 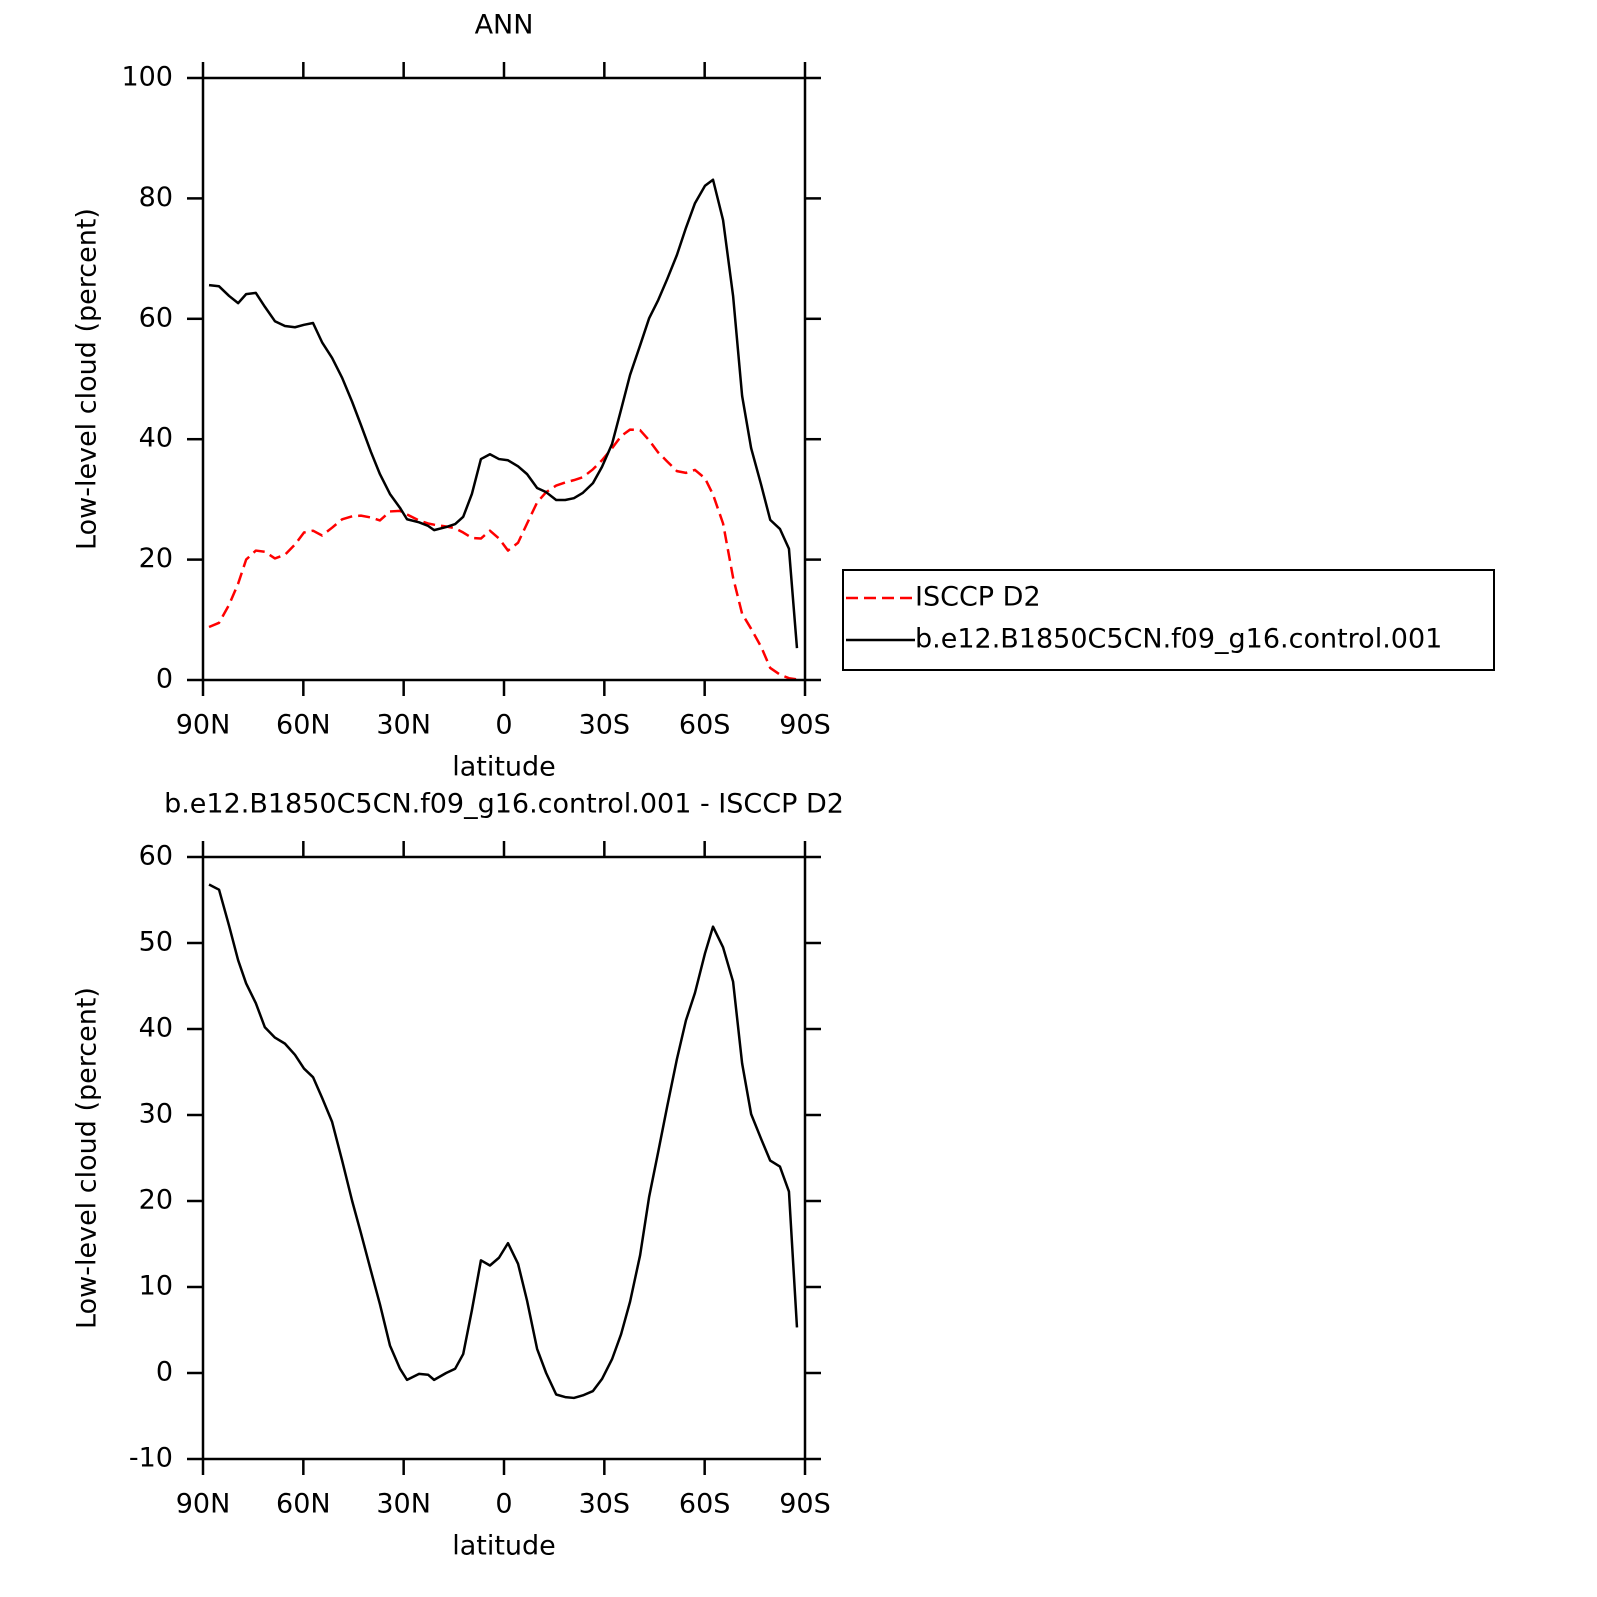 What do you see at coordinates (978, 597) in the screenshot?
I see `legend-label: ISCCP D2` at bounding box center [978, 597].